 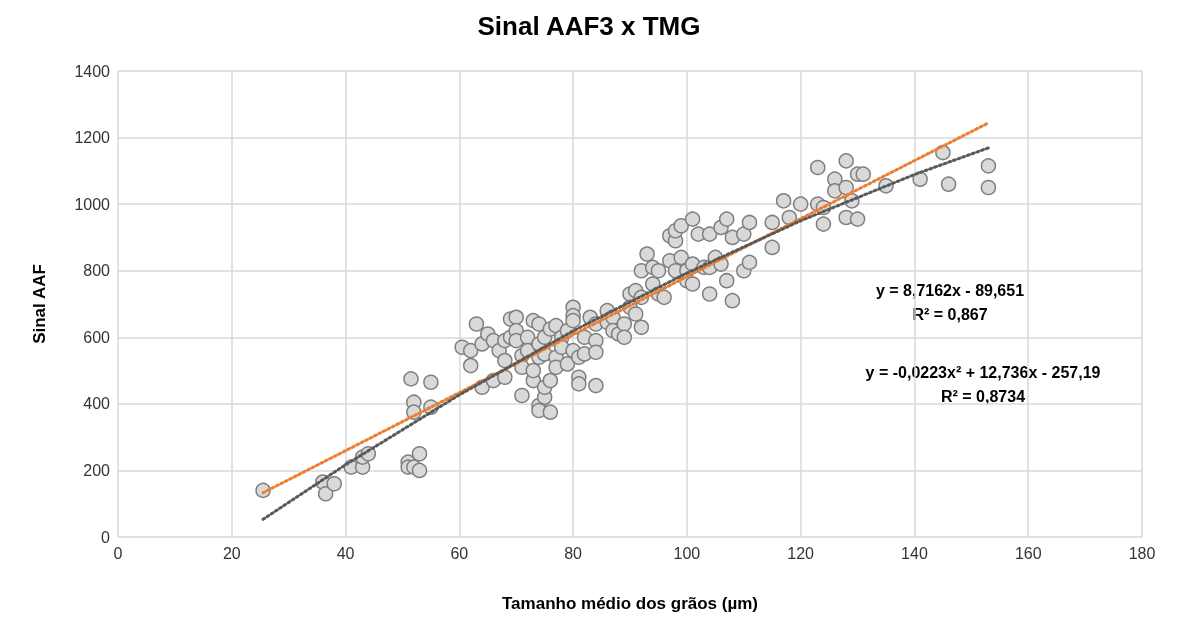 What do you see at coordinates (231, 553) in the screenshot?
I see `x-tick-label: 20` at bounding box center [231, 553].